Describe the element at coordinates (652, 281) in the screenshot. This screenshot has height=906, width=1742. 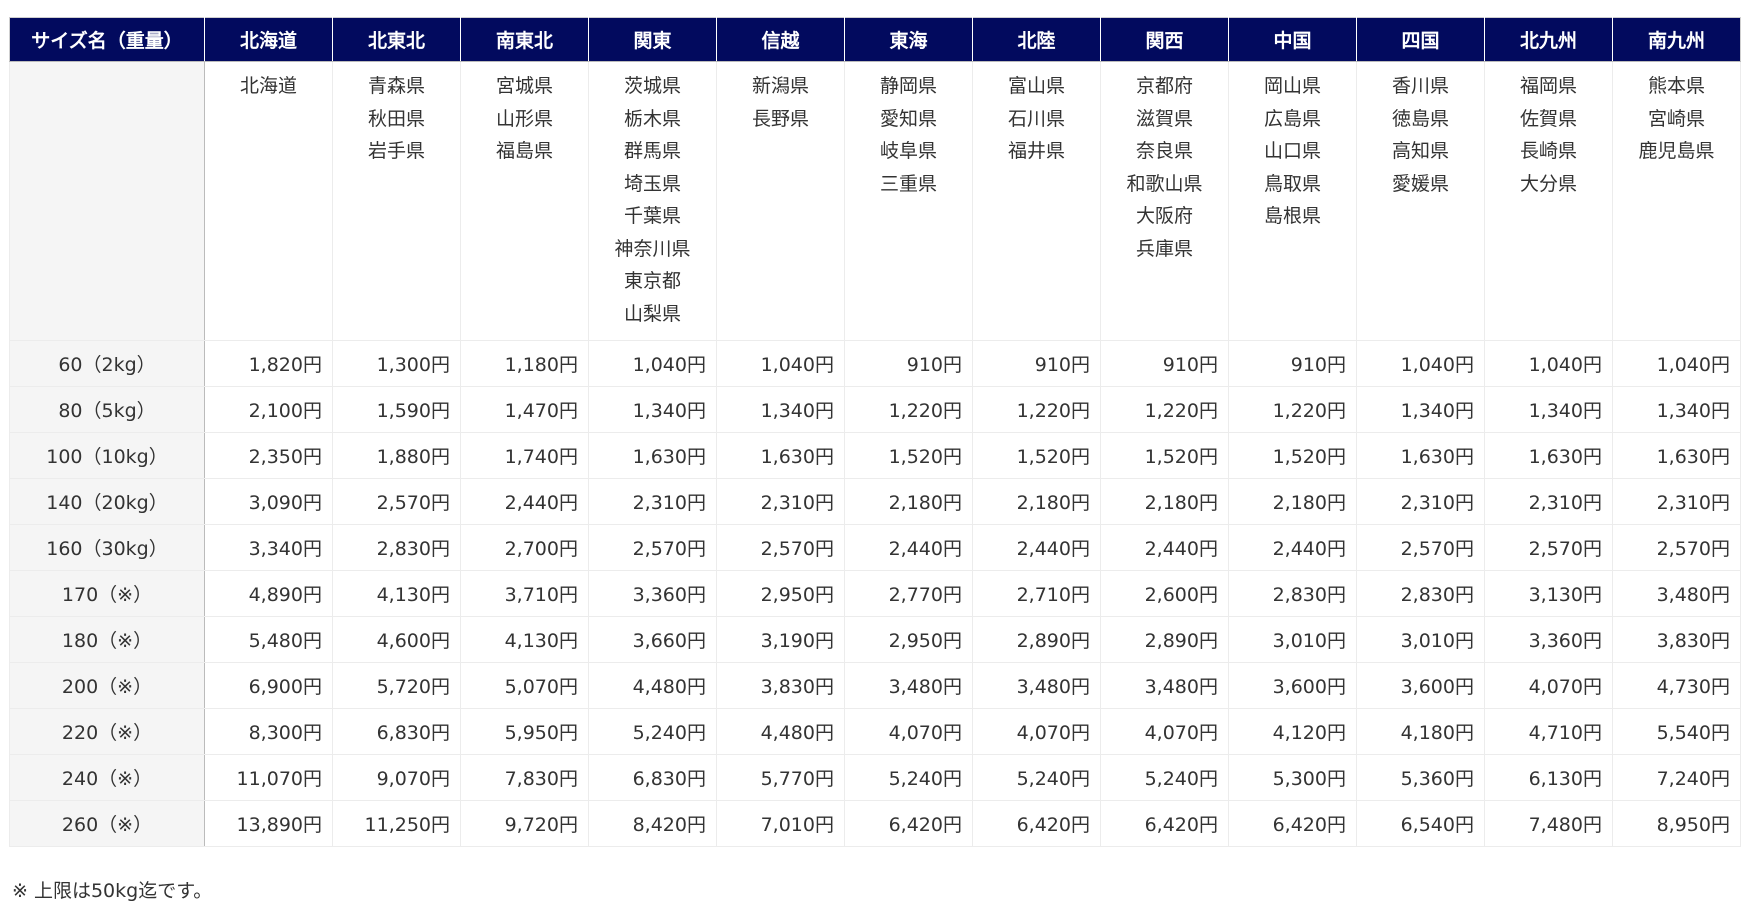
I see `prefecture-name: 東京都` at that location.